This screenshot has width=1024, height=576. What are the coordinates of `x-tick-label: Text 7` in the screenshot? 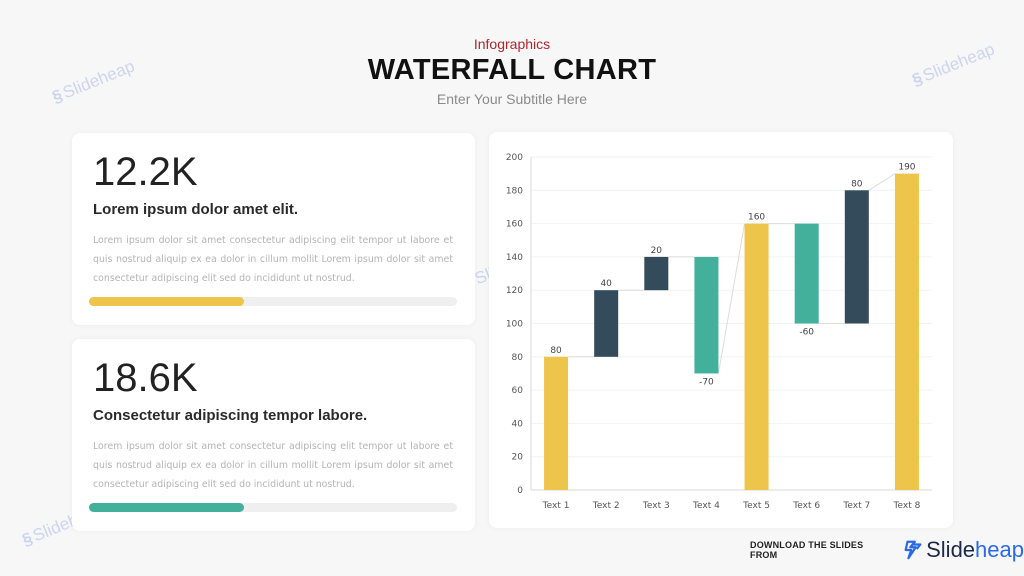 It's located at (856, 506).